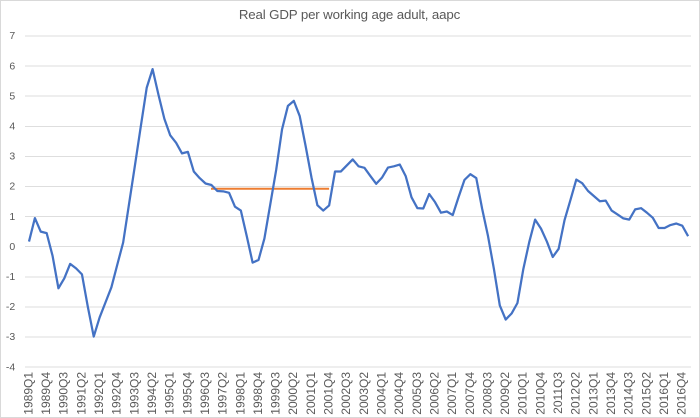 This screenshot has width=700, height=418. I want to click on svg-text: 1997Q2, so click(223, 393).